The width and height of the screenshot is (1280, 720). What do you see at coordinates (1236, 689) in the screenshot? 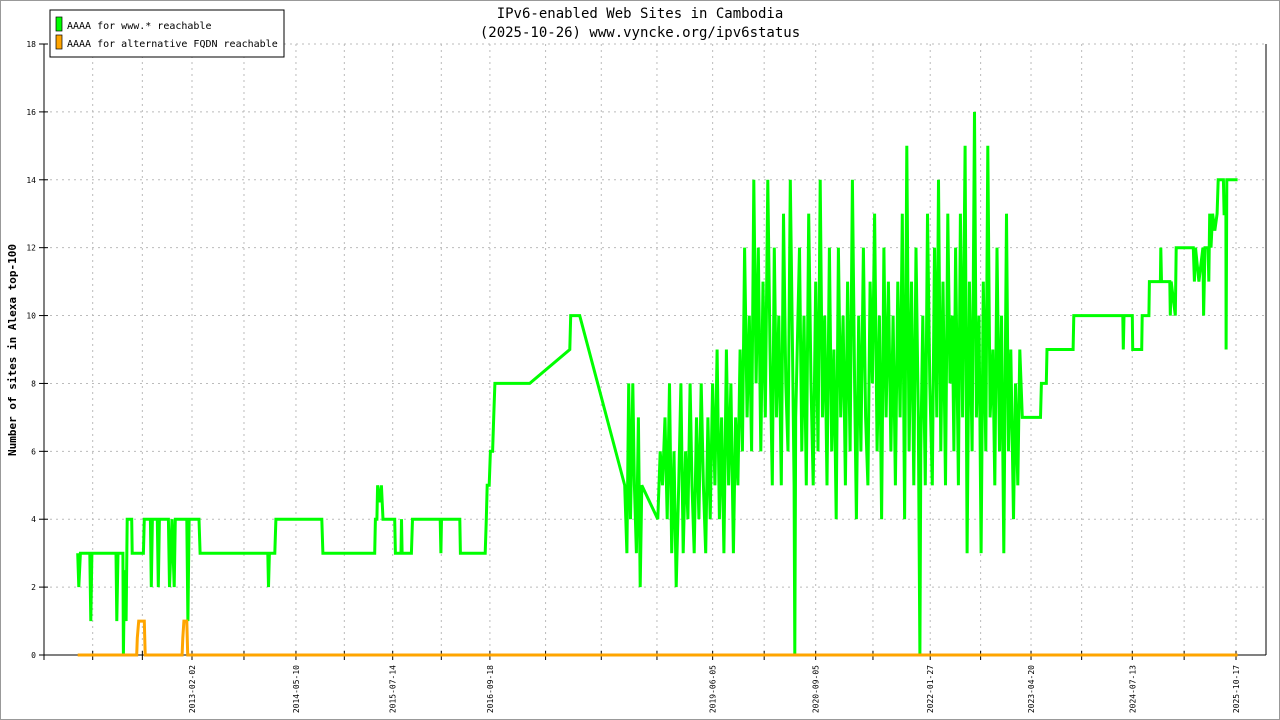
I see `x-tick-label: 2025-10-17` at bounding box center [1236, 689].